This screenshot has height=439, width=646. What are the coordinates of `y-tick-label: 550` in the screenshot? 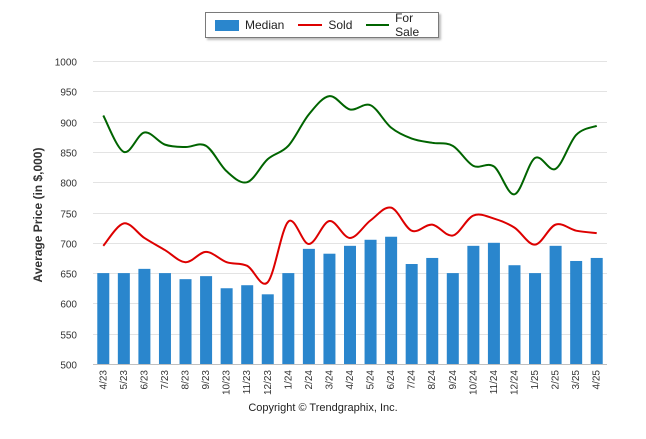 It's located at (68, 336).